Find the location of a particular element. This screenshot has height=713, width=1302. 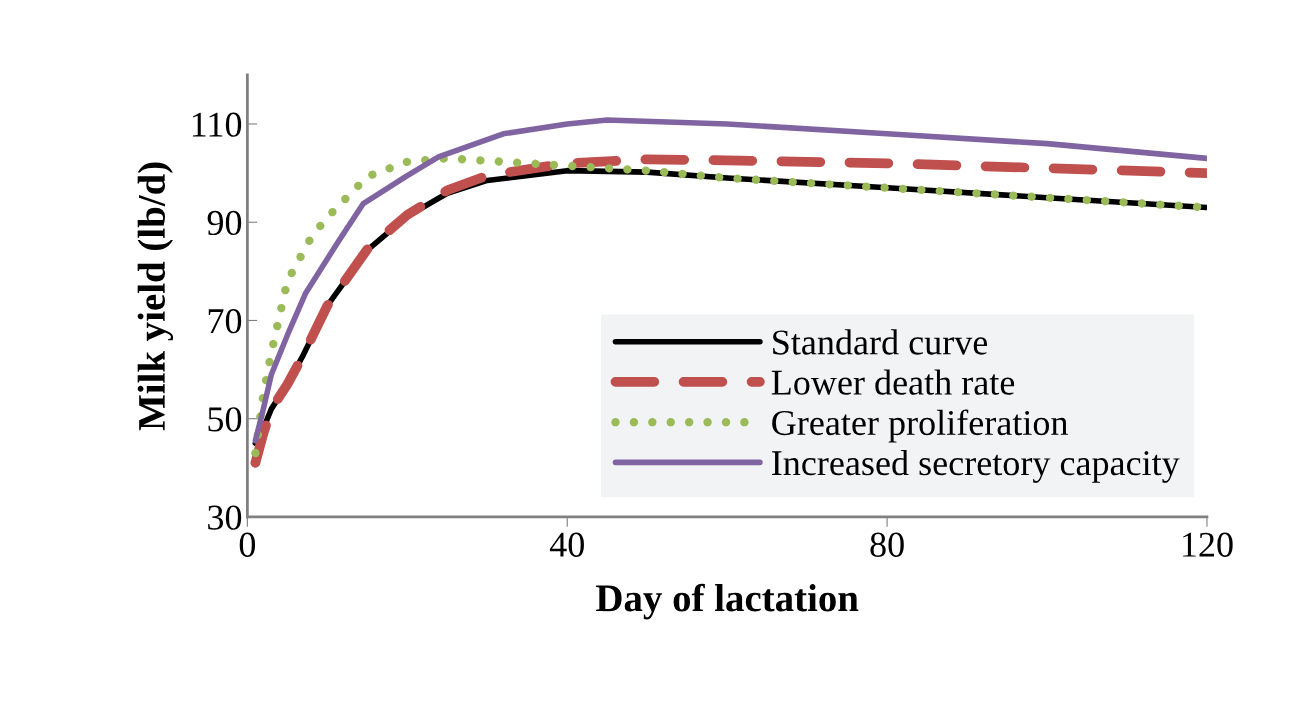

legend-label: Greater proliferation is located at coordinates (920, 426).